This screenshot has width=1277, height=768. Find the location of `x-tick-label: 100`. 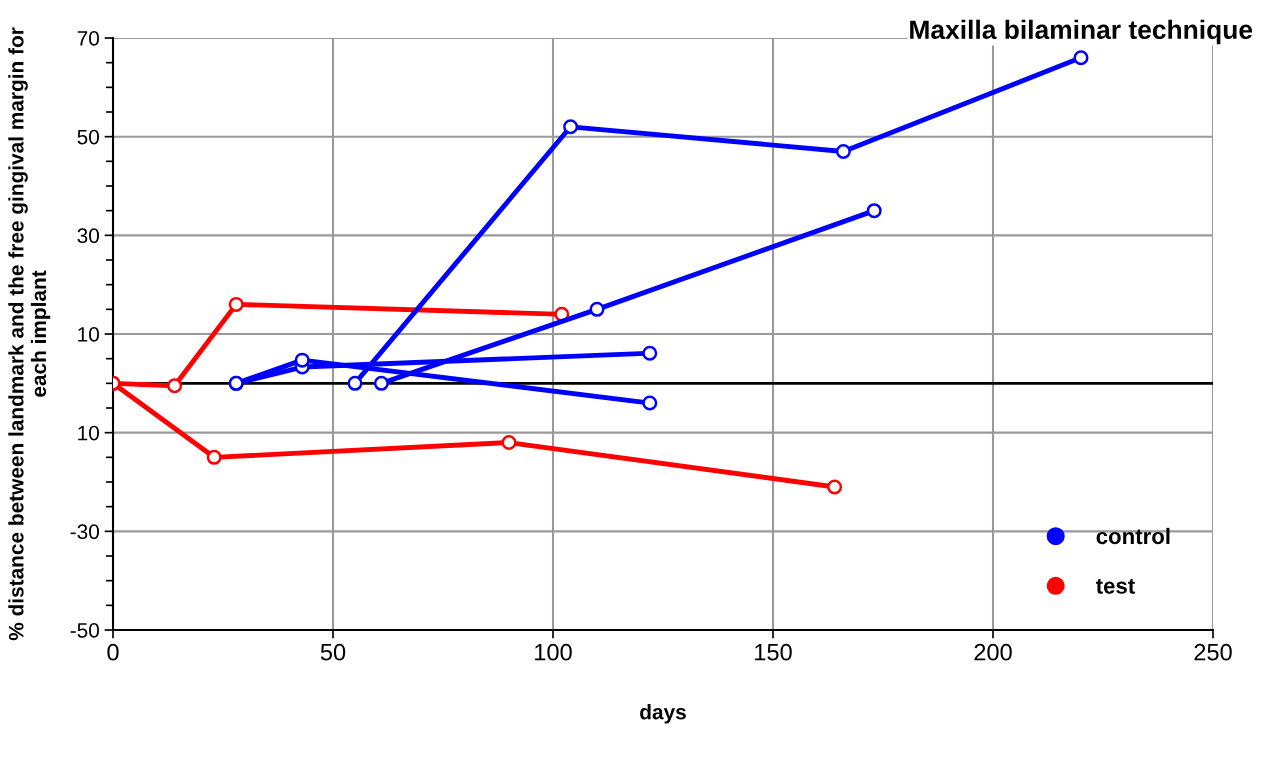

x-tick-label: 100 is located at coordinates (553, 652).